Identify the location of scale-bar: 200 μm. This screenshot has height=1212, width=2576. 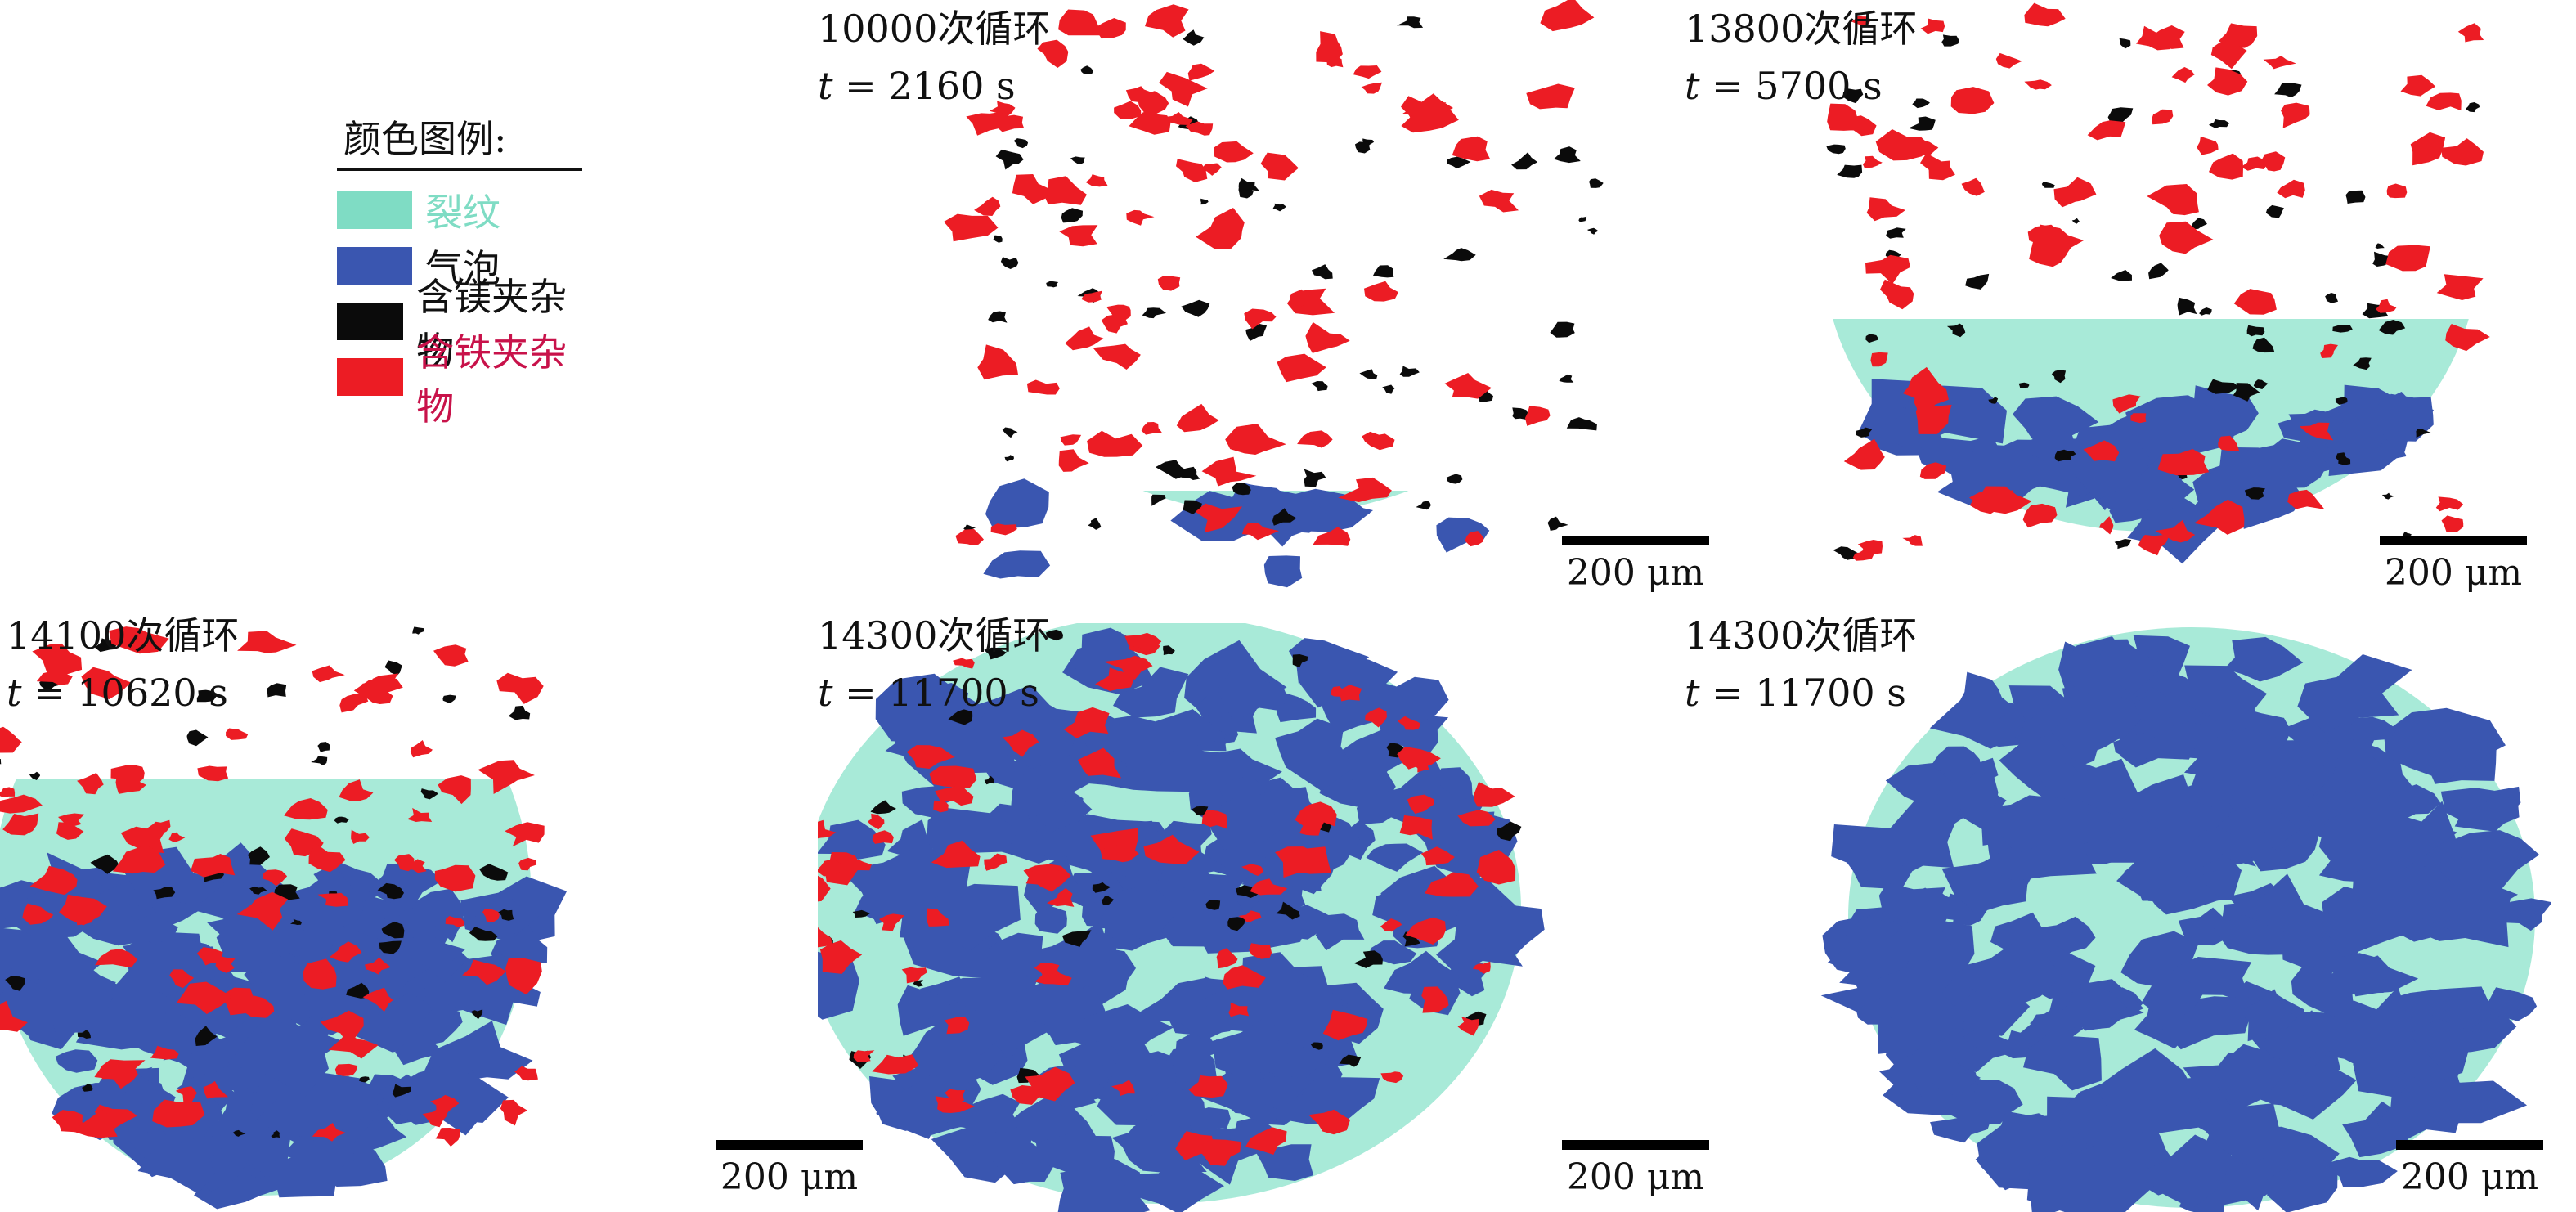
(1635, 1169).